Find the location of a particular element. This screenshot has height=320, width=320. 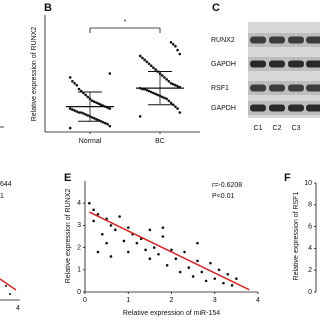

y-tick-label: 4 is located at coordinates (310, 248).